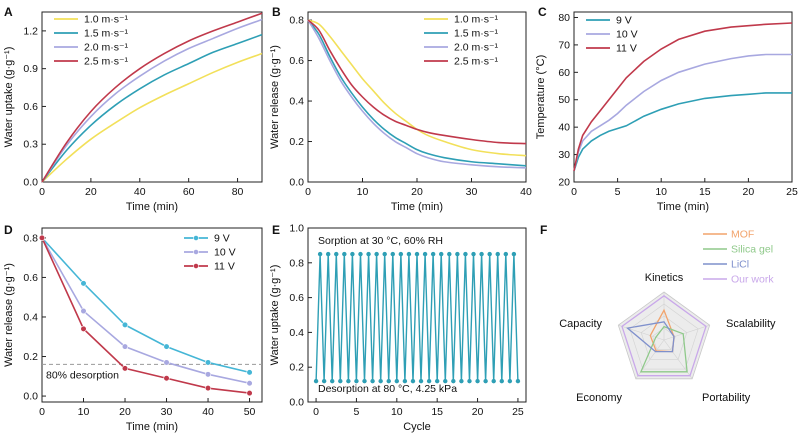  I want to click on radar-axis-label: Capacity, so click(580, 324).